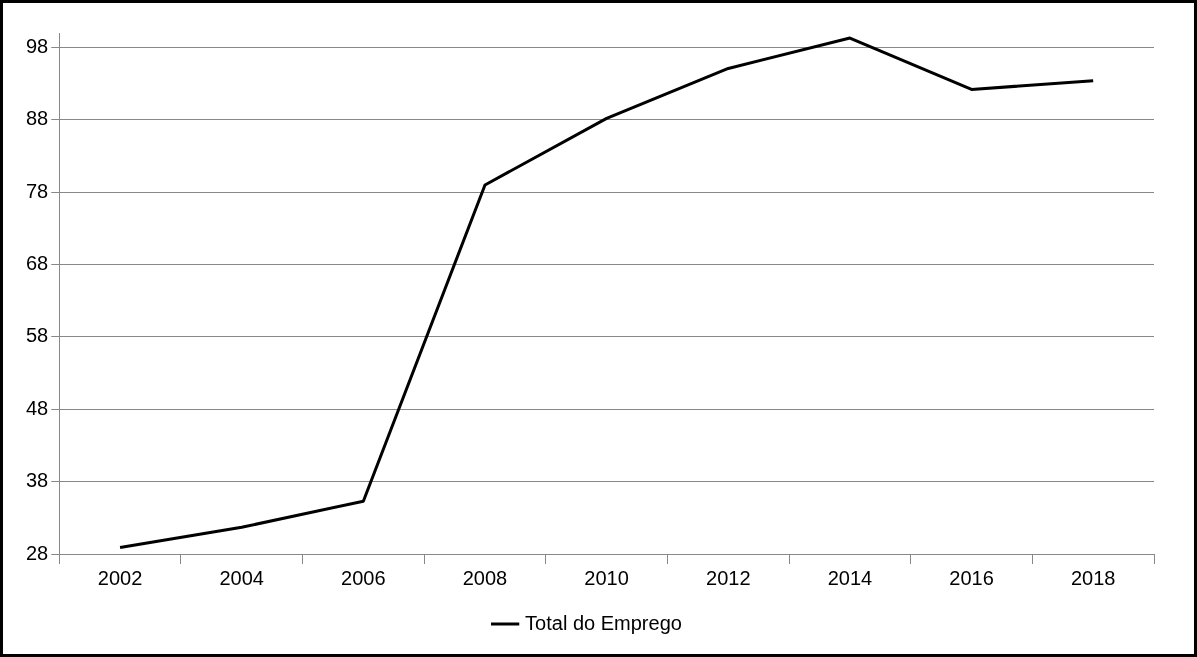 The height and width of the screenshot is (657, 1197). I want to click on x-tick-label: 2012, so click(728, 577).